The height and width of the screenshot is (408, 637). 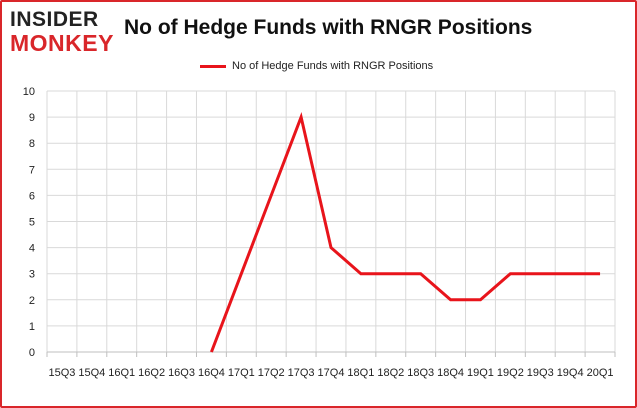 What do you see at coordinates (62, 43) in the screenshot?
I see `logo-line-2: MONKEY` at bounding box center [62, 43].